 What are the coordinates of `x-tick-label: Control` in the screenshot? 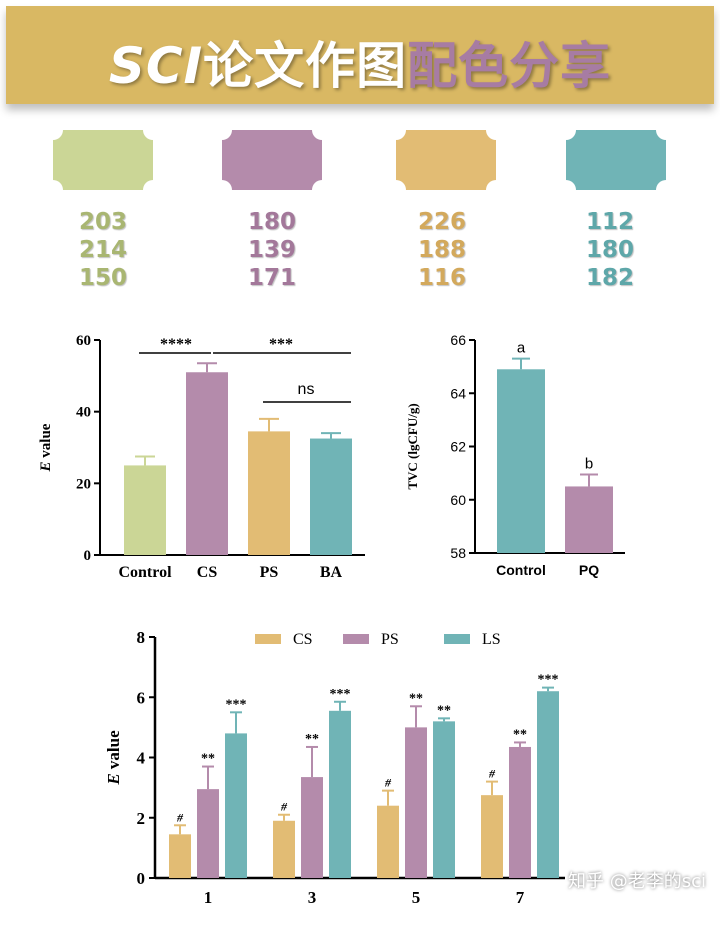 It's located at (521, 570).